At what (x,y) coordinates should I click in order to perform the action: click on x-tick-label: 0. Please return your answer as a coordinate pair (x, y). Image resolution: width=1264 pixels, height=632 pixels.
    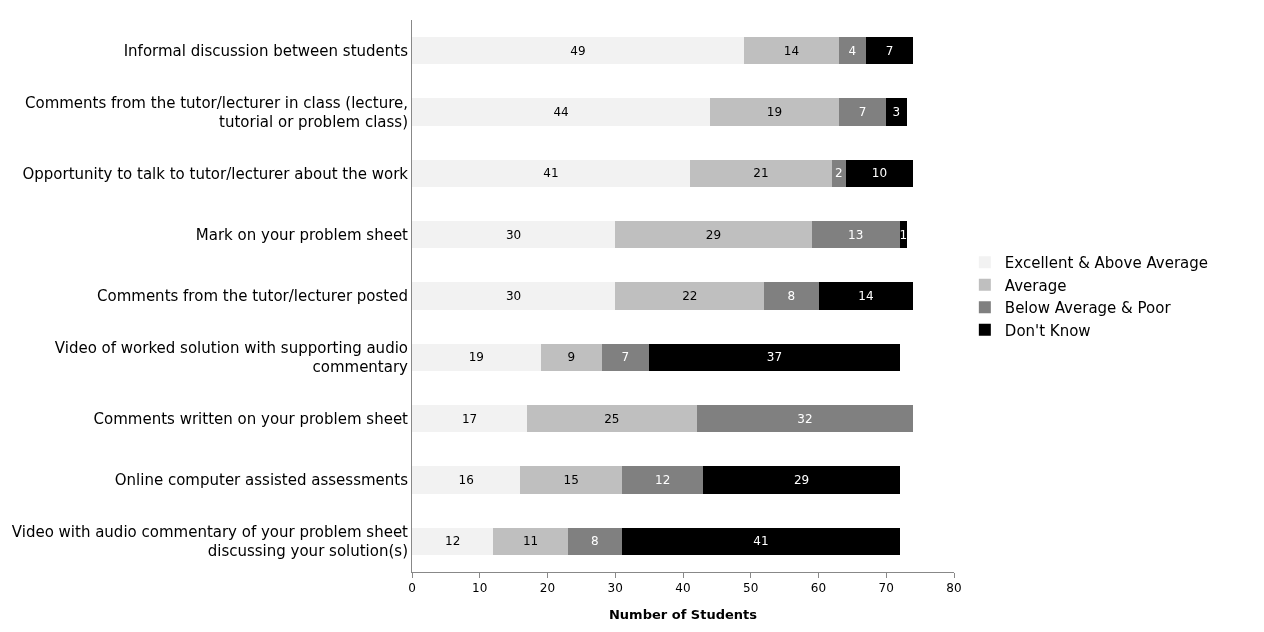
    Looking at the image, I should click on (412, 588).